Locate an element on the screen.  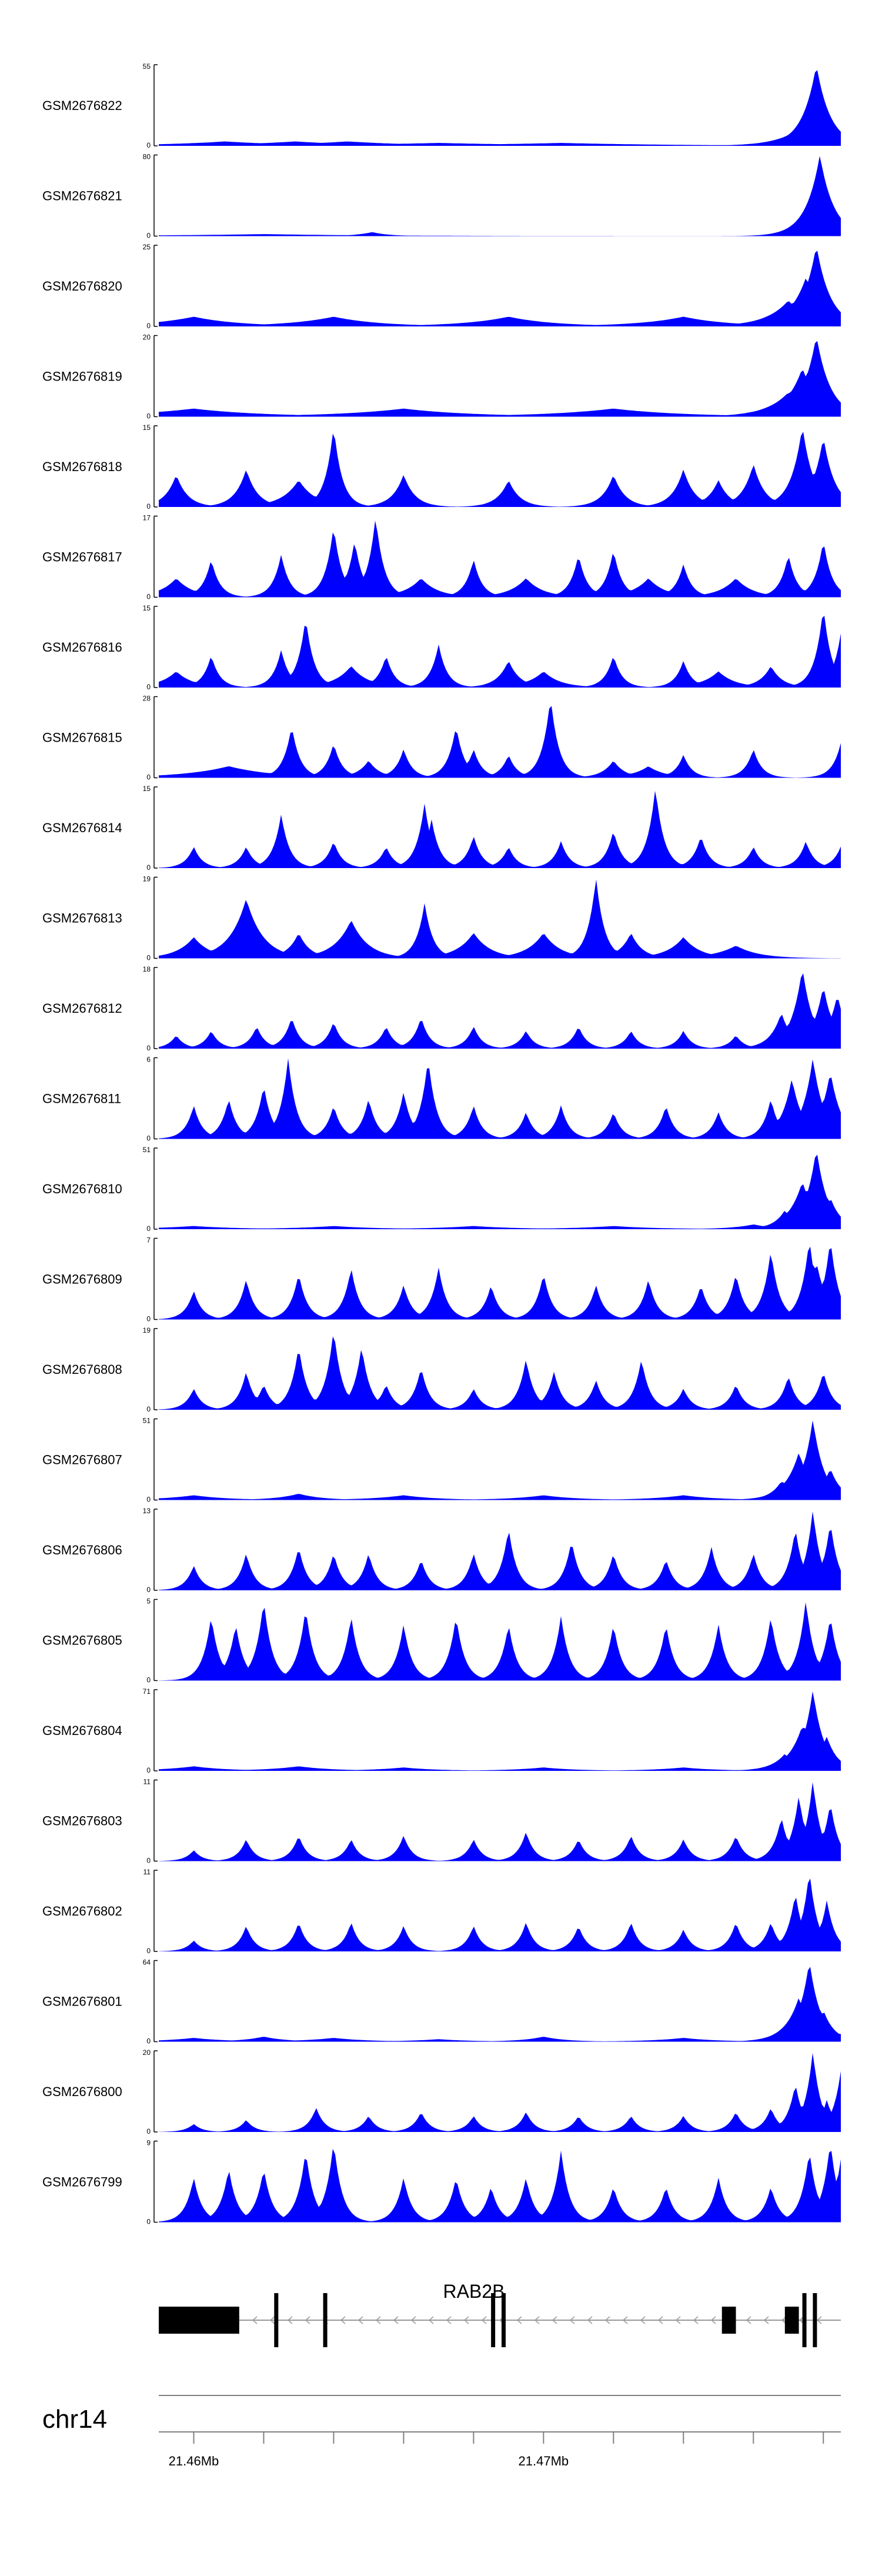
track-label: GSM2676817 is located at coordinates (82, 557).